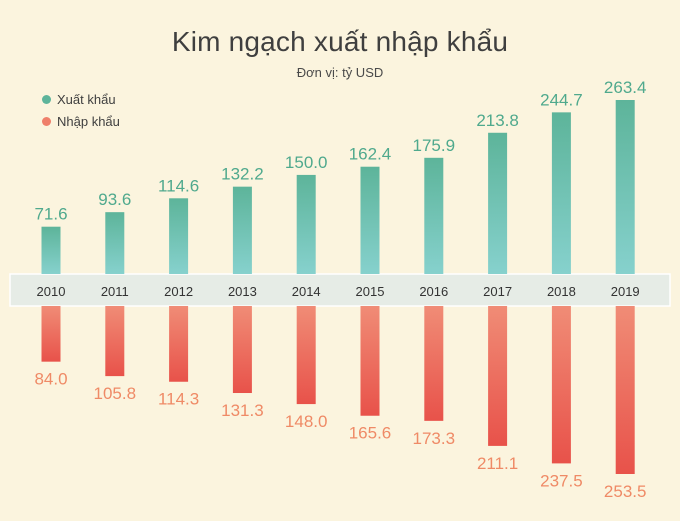  Describe the element at coordinates (179, 344) in the screenshot. I see `import-bar-2012` at that location.